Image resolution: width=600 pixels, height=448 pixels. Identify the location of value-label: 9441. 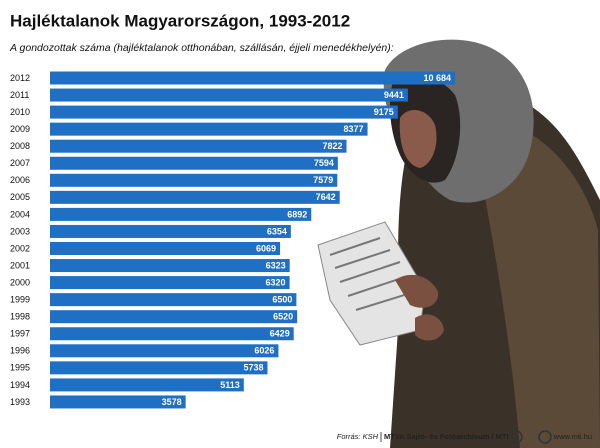
(394, 95).